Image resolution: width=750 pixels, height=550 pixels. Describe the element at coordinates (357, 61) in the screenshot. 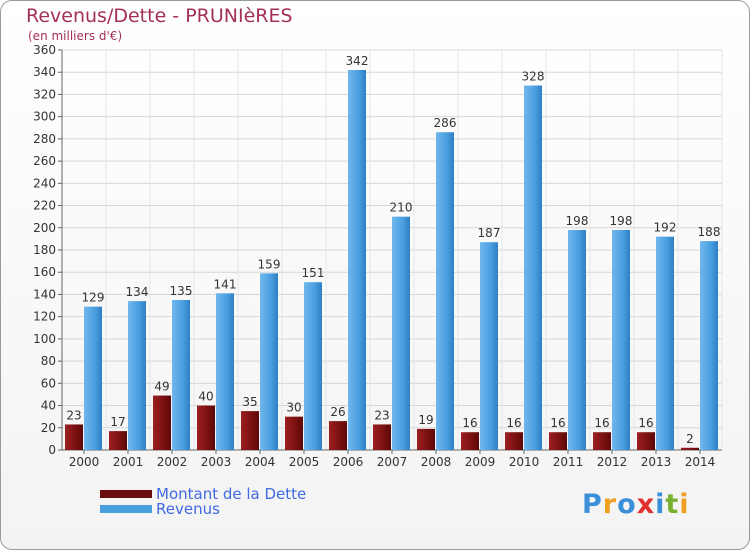

I see `data-label-revenus: 342` at that location.